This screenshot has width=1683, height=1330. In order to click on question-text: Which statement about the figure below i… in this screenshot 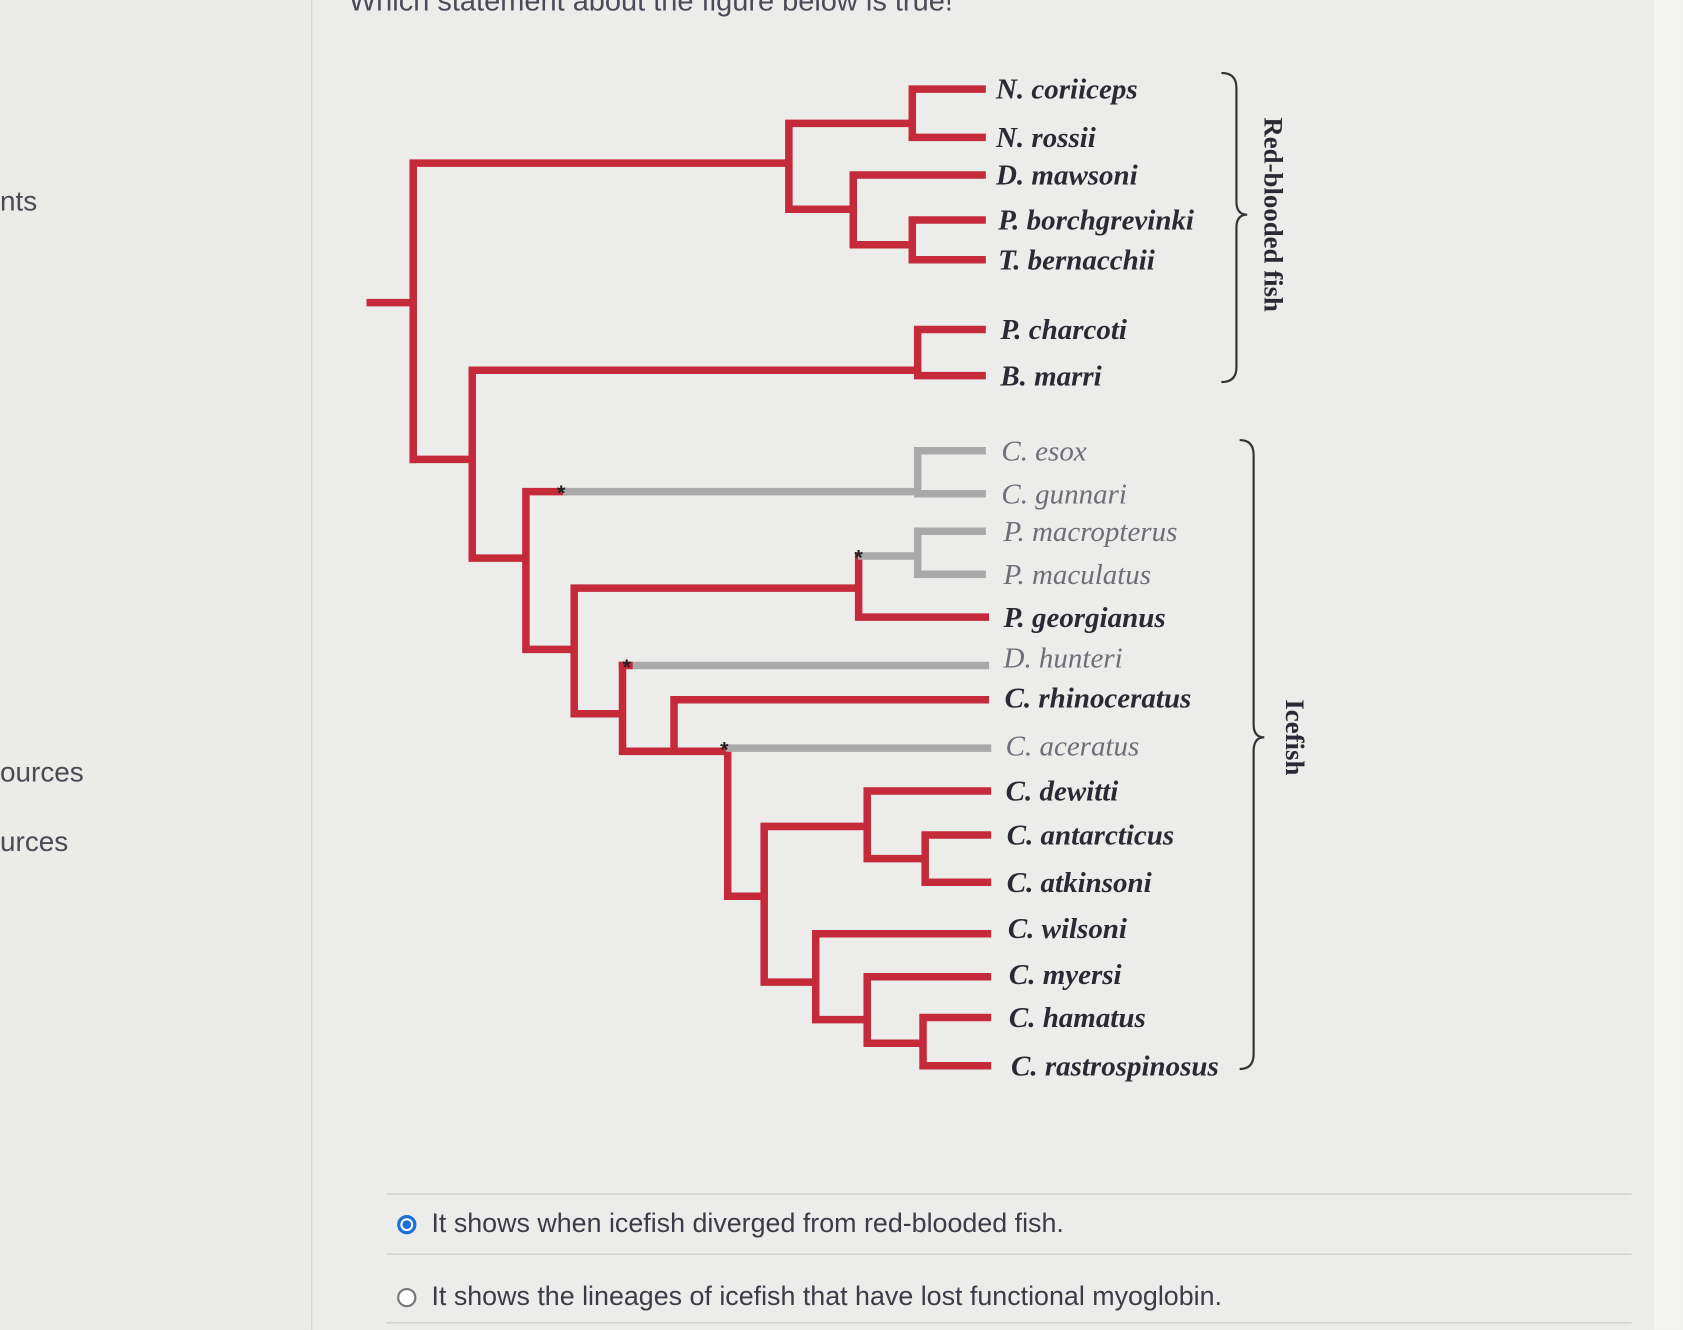, I will do `click(650, 9)`.